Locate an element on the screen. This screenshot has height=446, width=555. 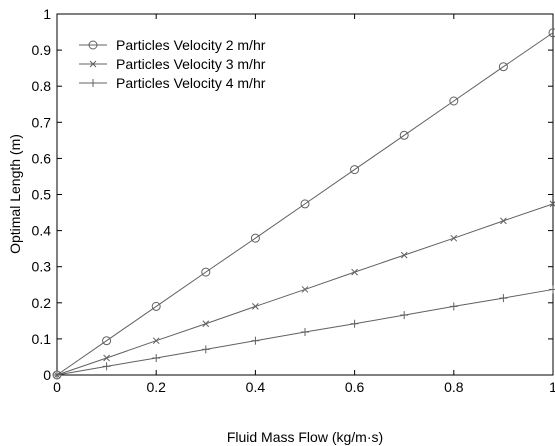
x-tick-label: 0.4 is located at coordinates (256, 387).